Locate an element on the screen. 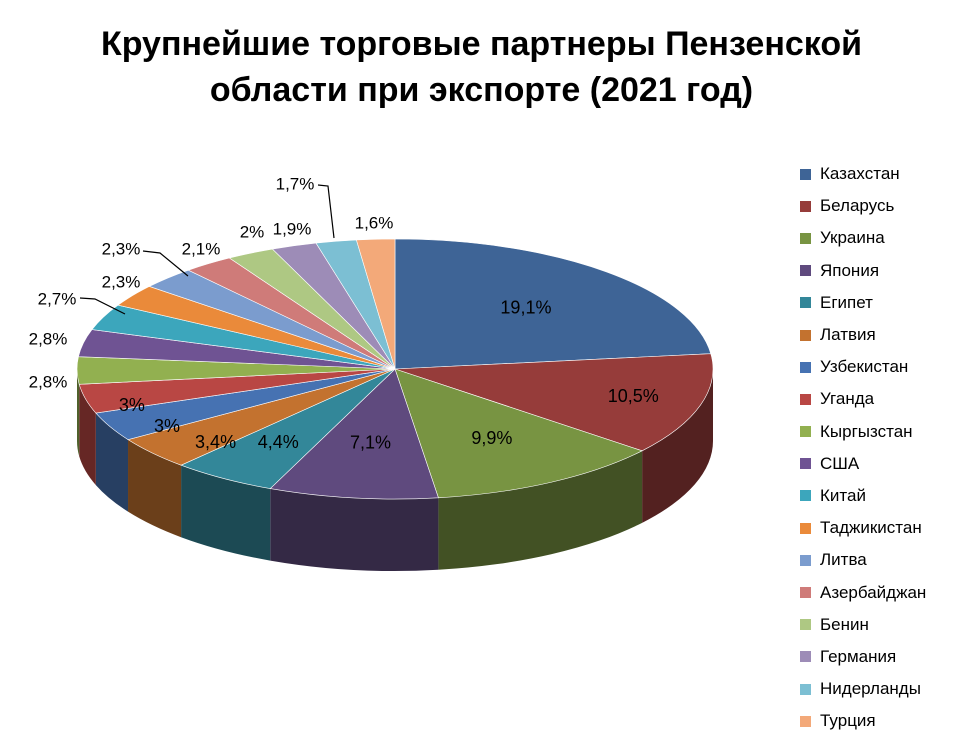 Image resolution: width=963 pixels, height=753 pixels. legend-label: Узбекистан is located at coordinates (864, 367).